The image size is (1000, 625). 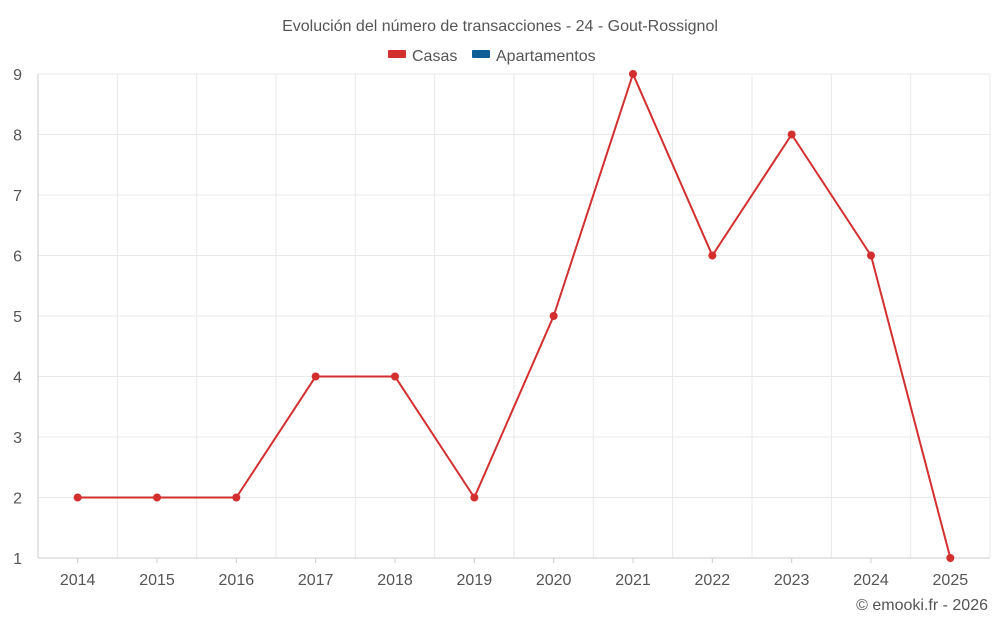 I want to click on x-tick-label: 2018, so click(x=395, y=580).